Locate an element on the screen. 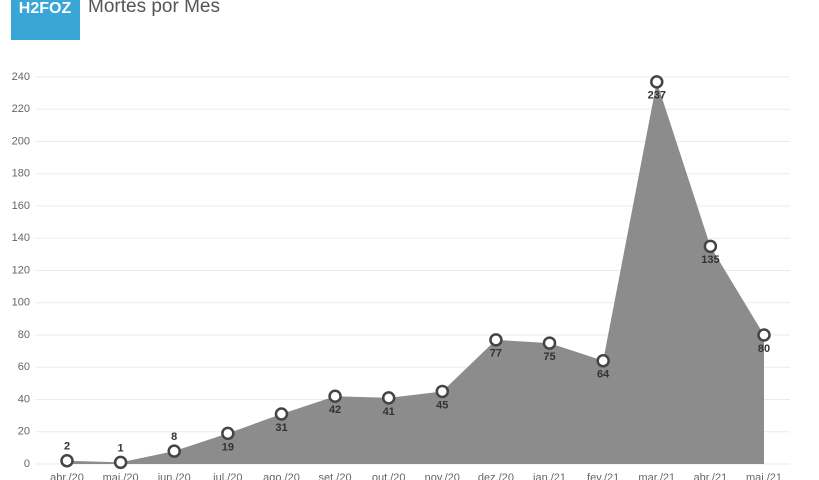  x-tick-label: dez./20 is located at coordinates (496, 476).